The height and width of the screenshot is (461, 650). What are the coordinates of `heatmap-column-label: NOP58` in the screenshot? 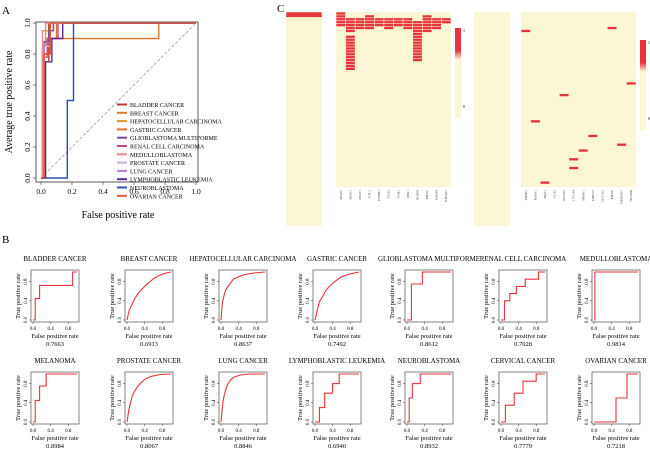 It's located at (418, 195).